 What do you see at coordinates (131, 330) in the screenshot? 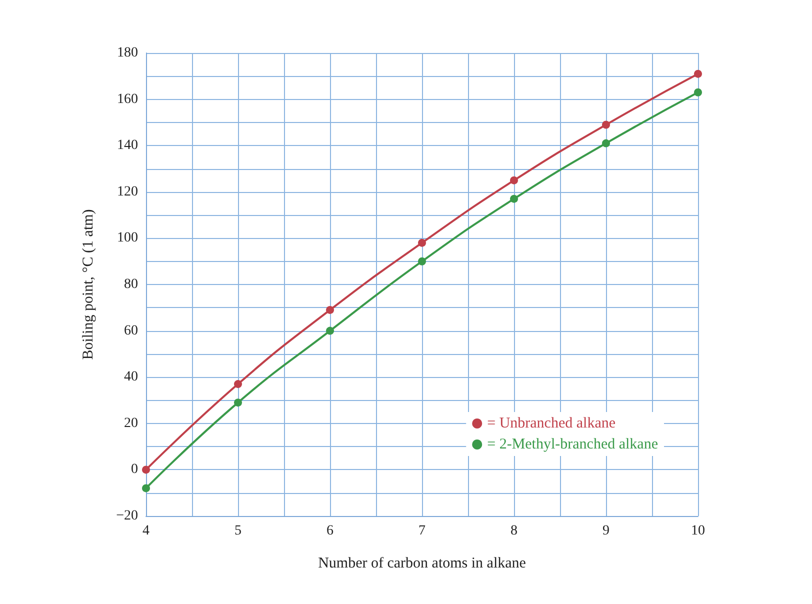
I see `y-tick-label: 60` at bounding box center [131, 330].